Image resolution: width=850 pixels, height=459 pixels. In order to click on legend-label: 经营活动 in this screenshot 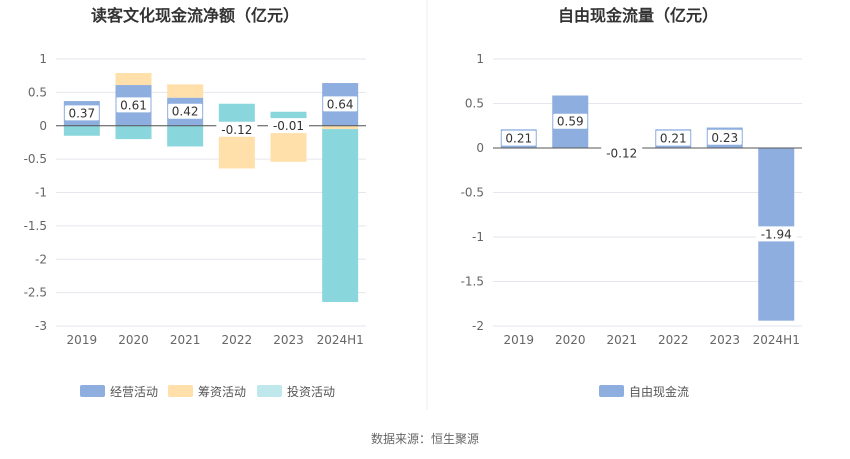, I will do `click(134, 392)`.